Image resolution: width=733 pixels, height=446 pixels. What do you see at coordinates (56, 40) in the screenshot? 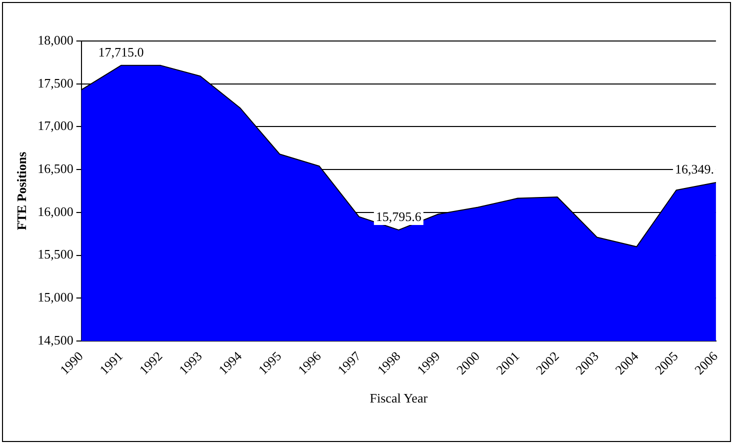
I see `y-tick-label: 18,000` at bounding box center [56, 40].